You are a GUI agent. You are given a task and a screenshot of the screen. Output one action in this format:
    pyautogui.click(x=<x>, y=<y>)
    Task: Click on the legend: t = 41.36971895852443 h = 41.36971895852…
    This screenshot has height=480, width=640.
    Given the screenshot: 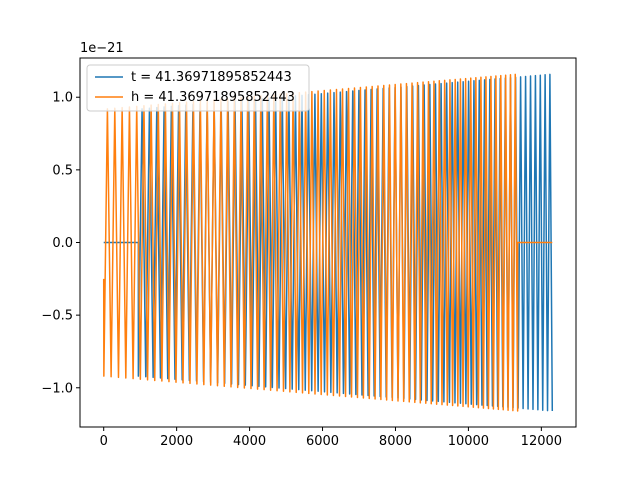 What is the action you would take?
    pyautogui.click(x=198, y=88)
    